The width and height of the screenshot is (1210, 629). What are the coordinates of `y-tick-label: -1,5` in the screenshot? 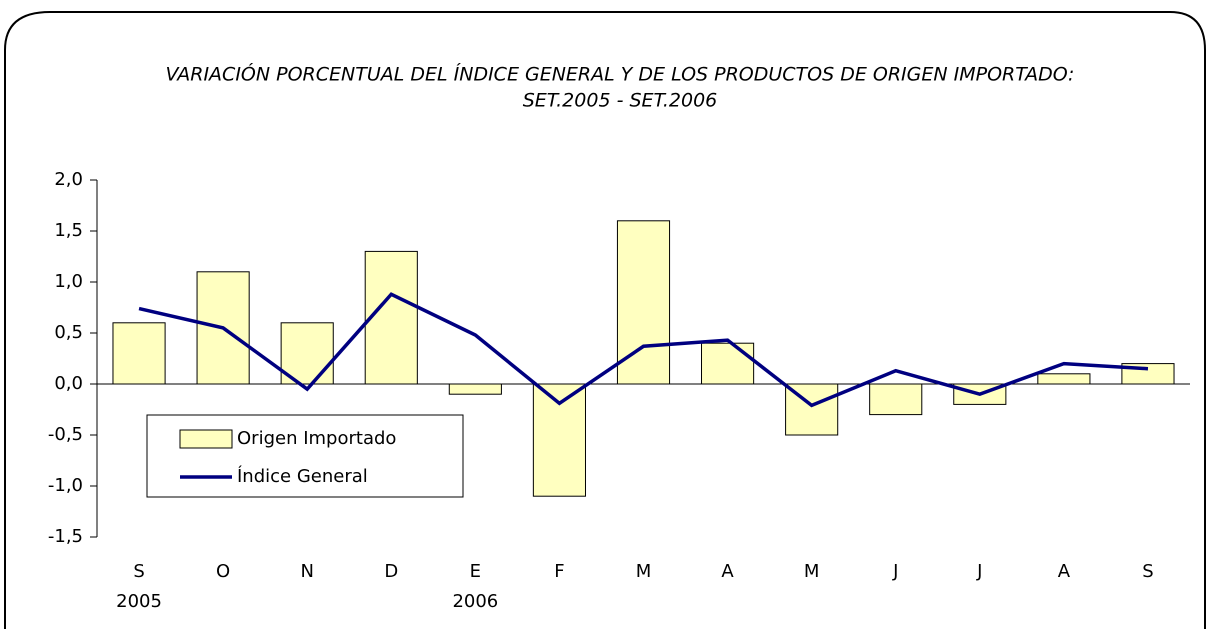 It's located at (65, 536).